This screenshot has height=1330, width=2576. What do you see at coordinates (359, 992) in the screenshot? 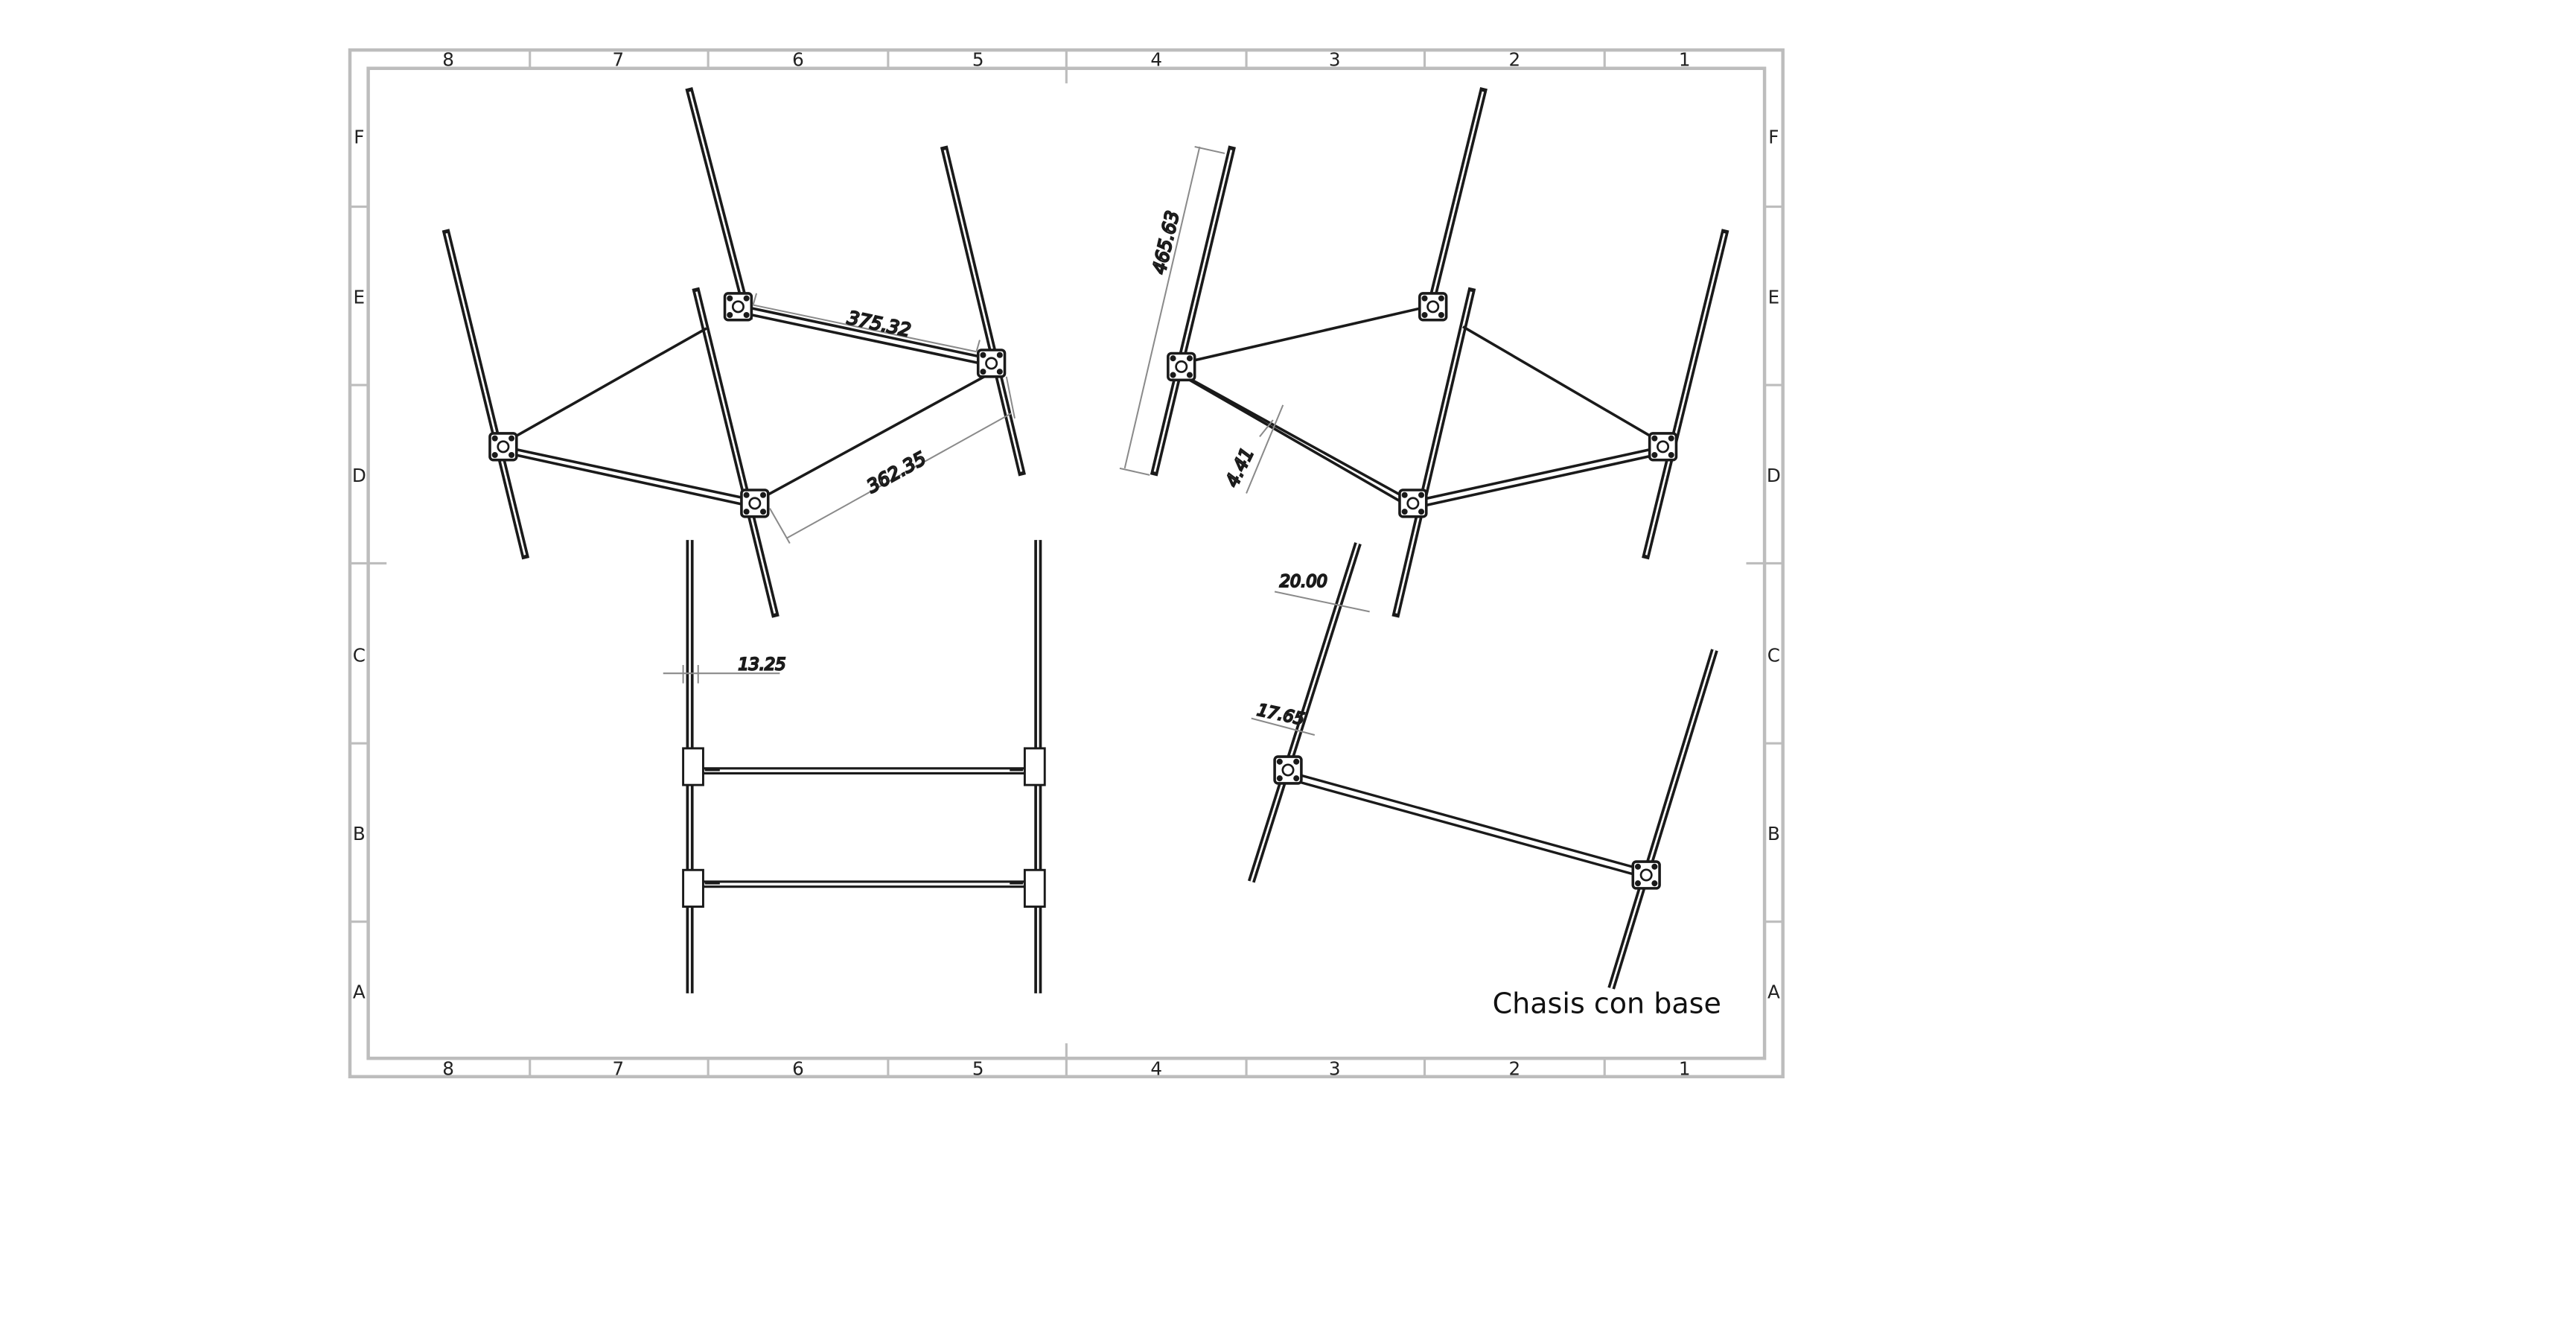
I see `zone-row-A-left: A` at bounding box center [359, 992].